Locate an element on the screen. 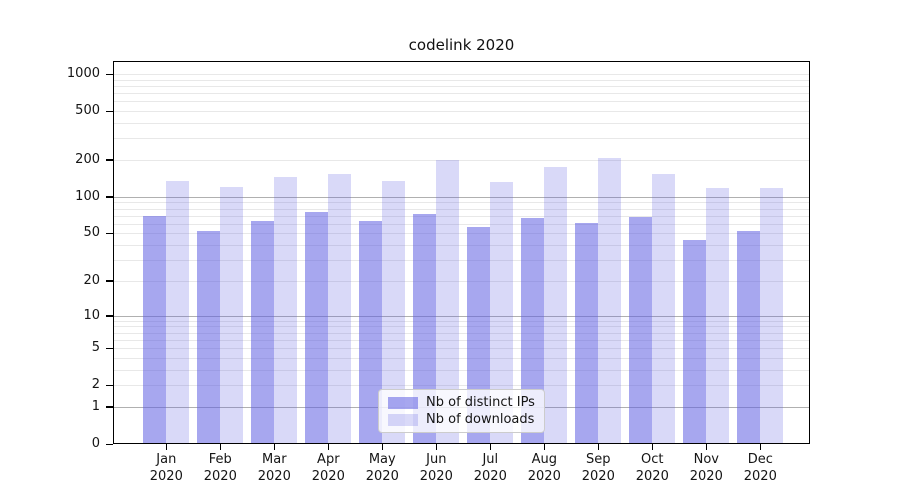  x-tick-month: Nov is located at coordinates (706, 459).